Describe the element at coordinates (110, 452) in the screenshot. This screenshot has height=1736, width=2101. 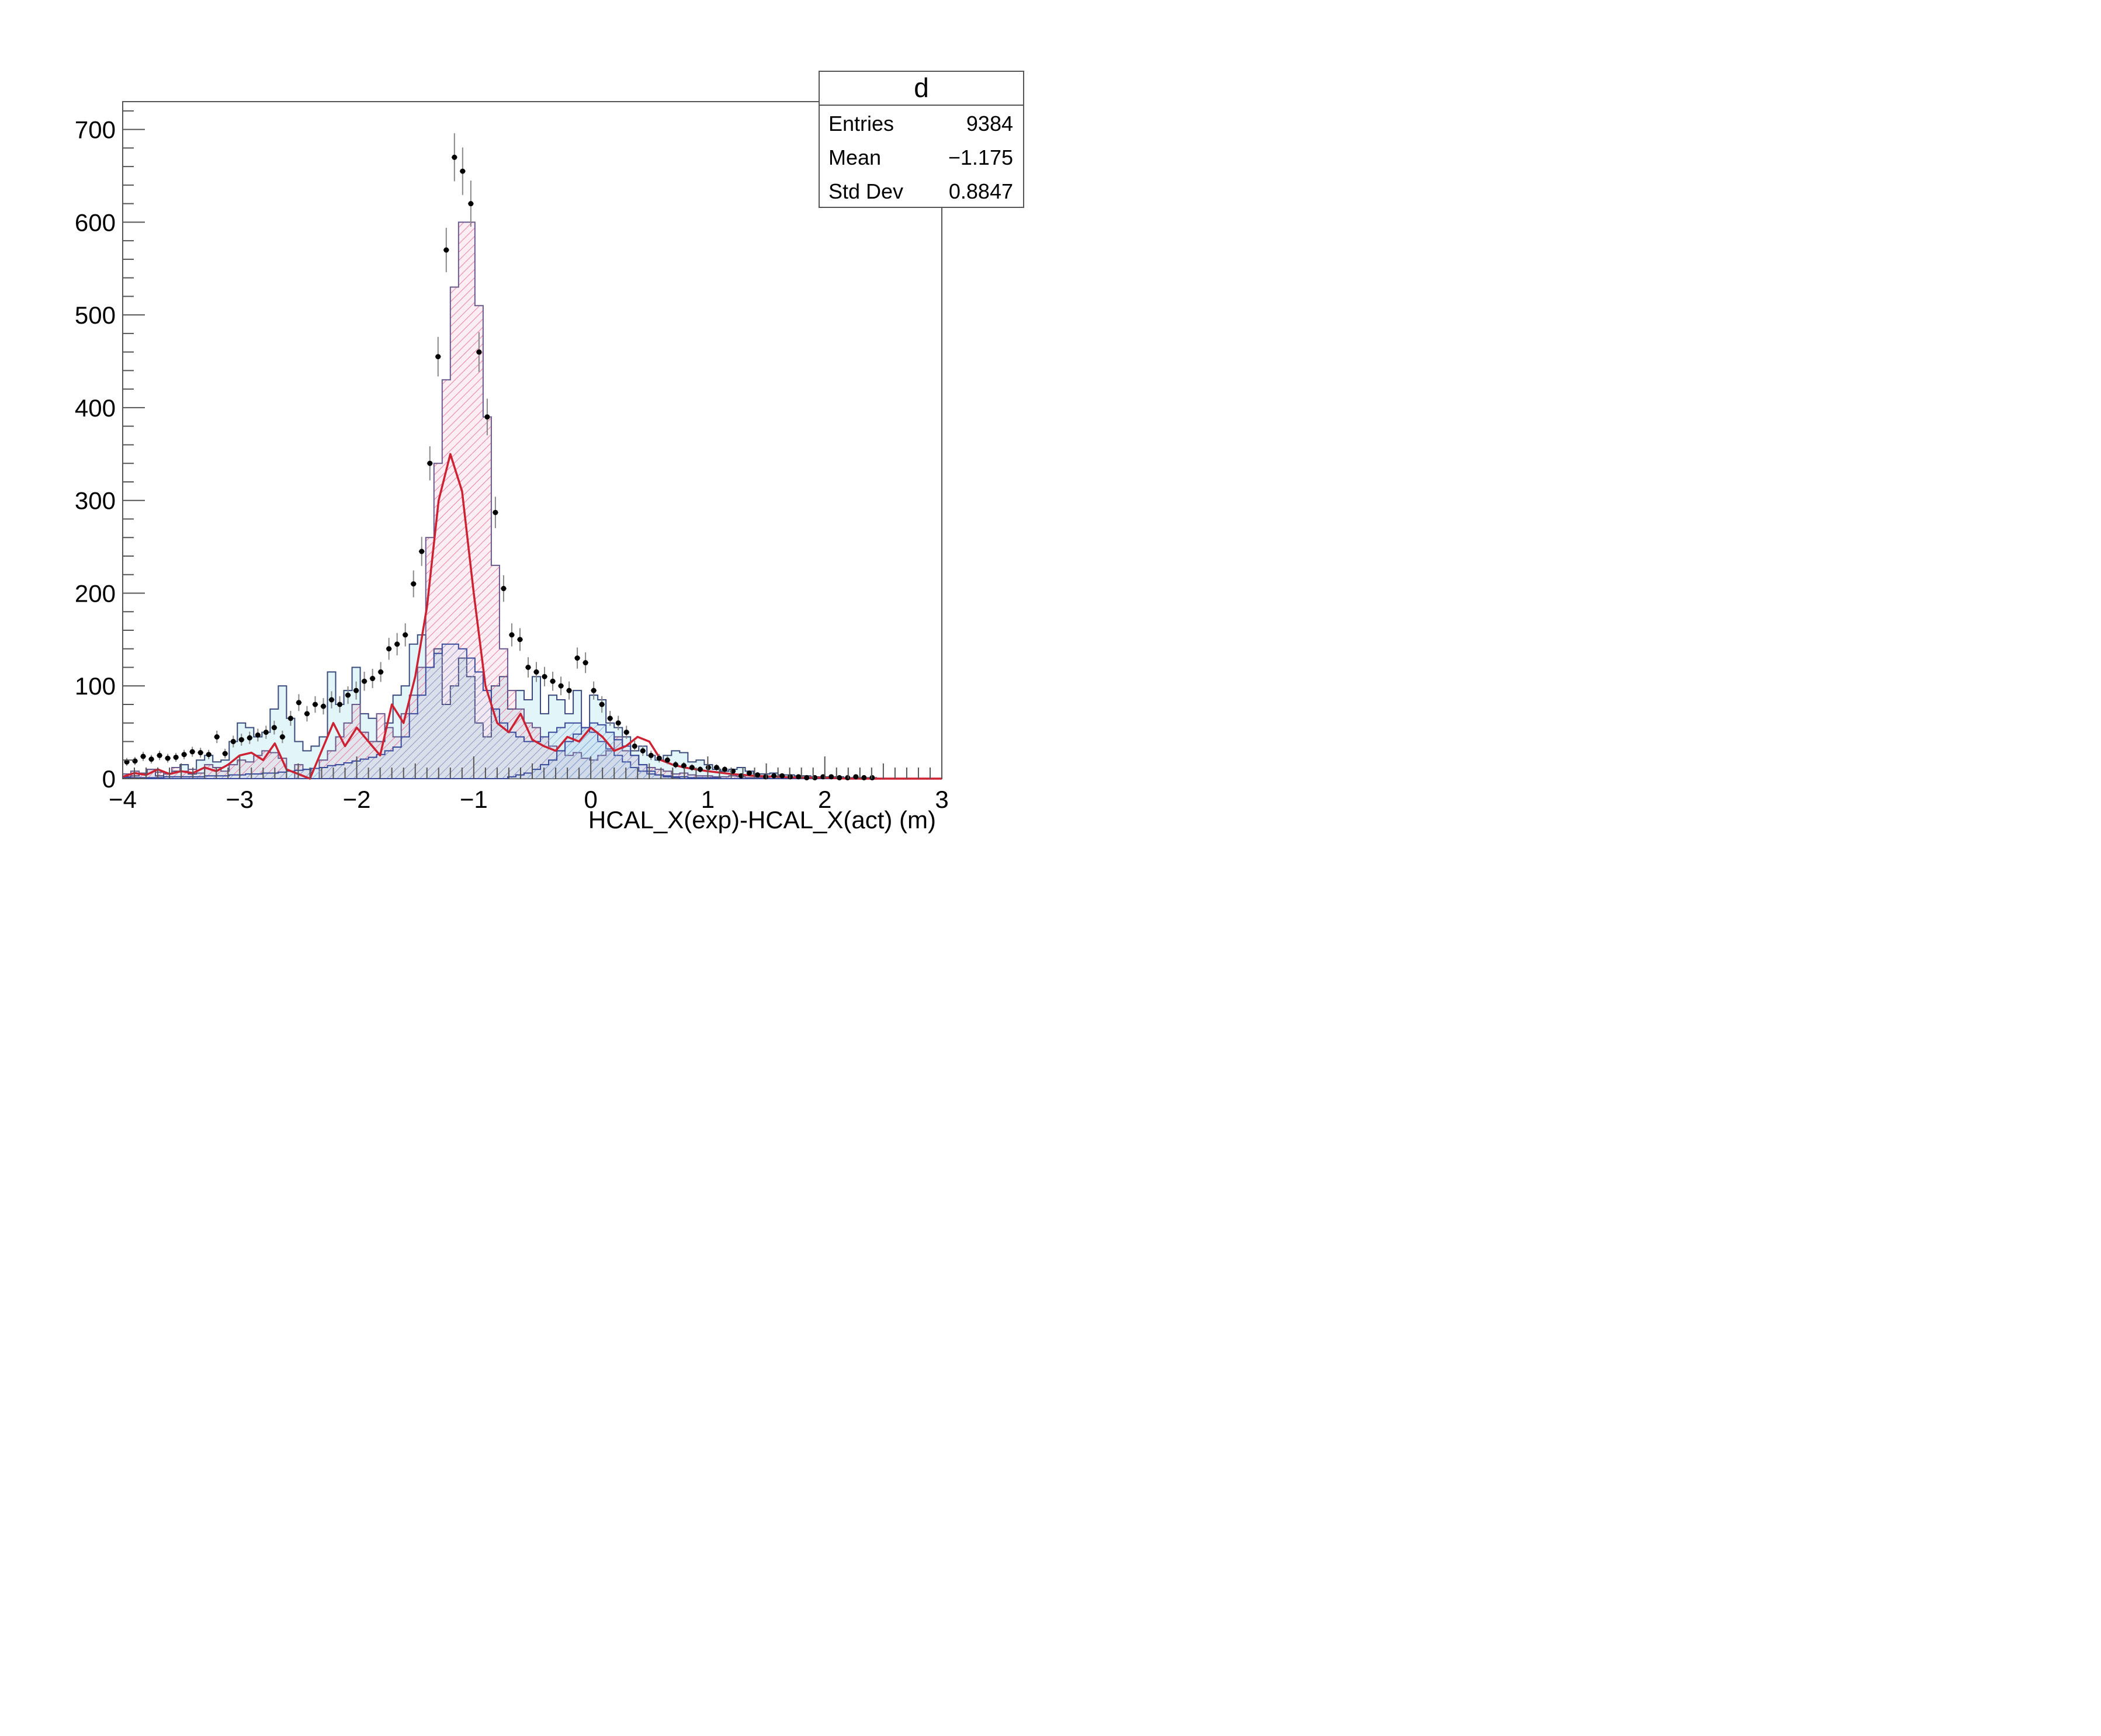
I see `y-axis: 0 100 200 300 400 500 600 700` at that location.